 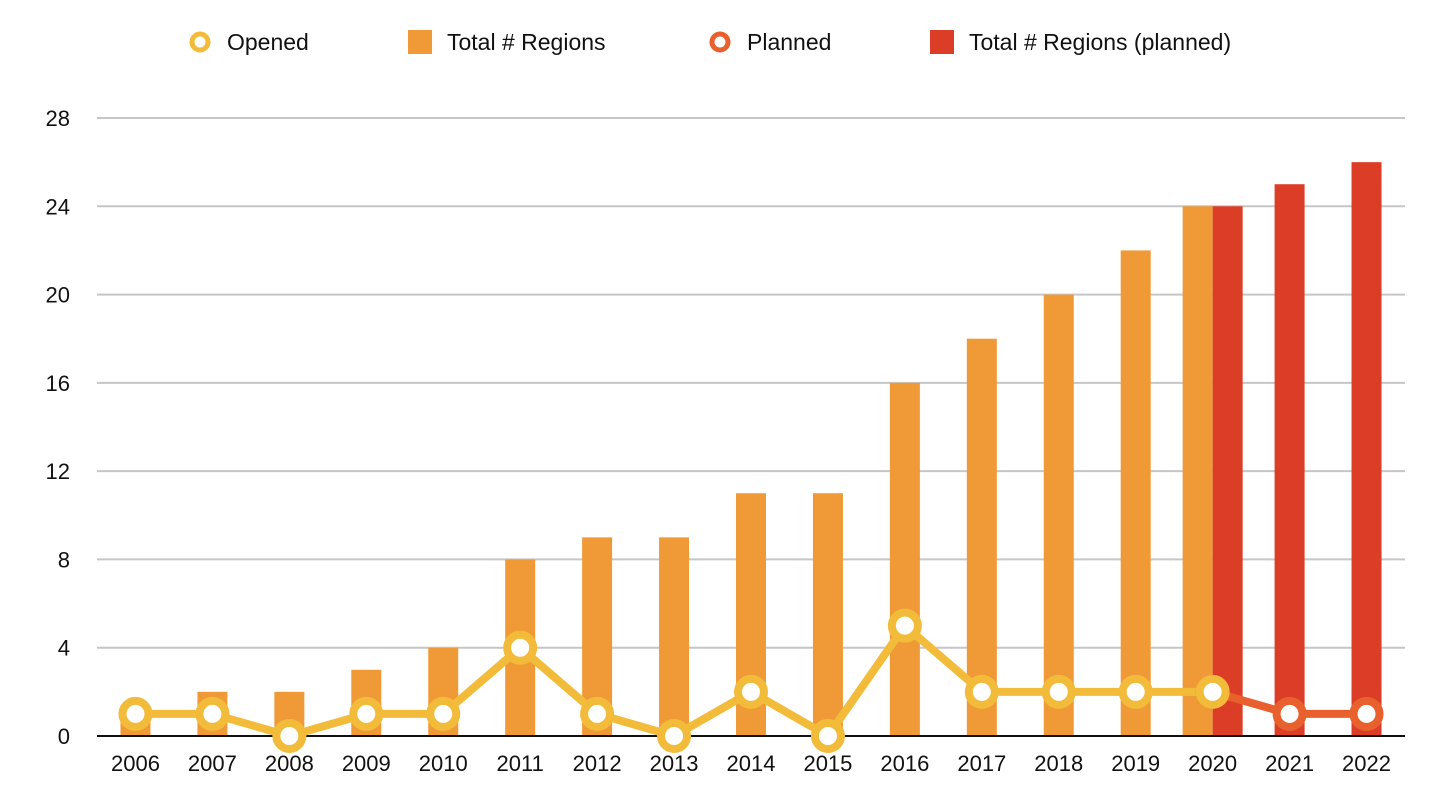 What do you see at coordinates (1289, 460) in the screenshot?
I see `bar-planned-total-2021` at bounding box center [1289, 460].